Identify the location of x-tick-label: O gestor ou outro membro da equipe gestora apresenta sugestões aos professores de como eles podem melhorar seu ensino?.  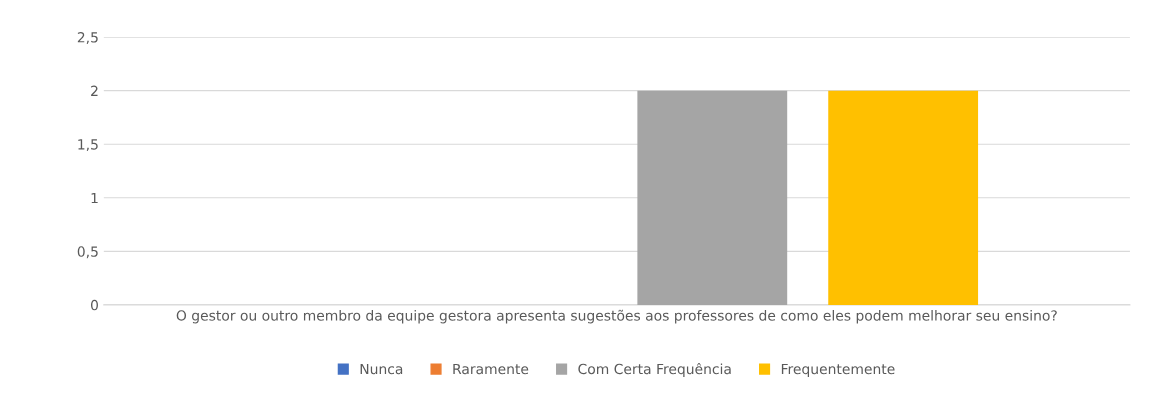
(616, 316).